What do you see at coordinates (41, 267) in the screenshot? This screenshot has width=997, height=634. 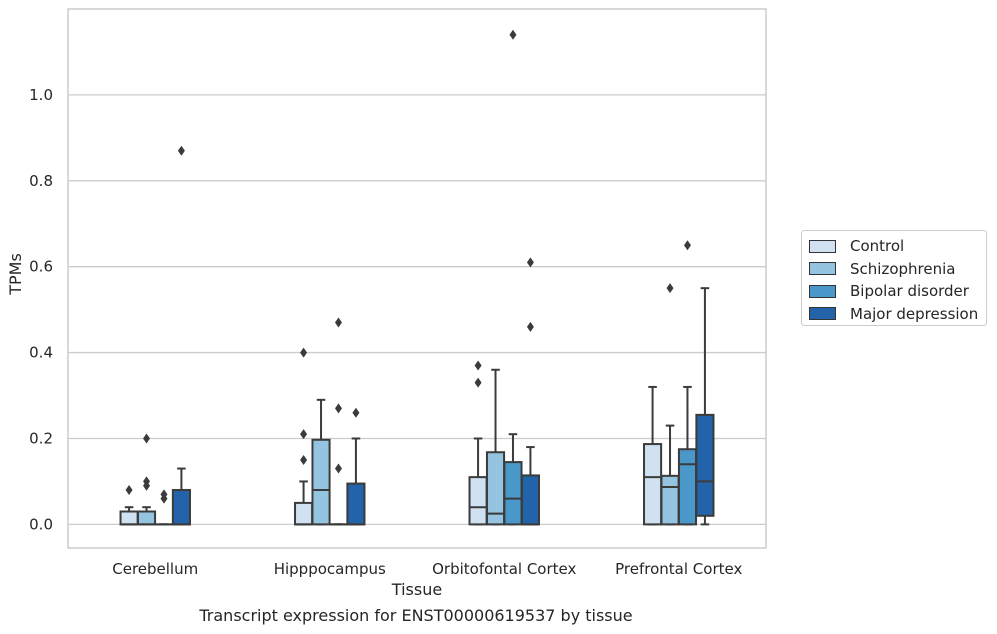 I see `y-tick-label: 0.6` at bounding box center [41, 267].